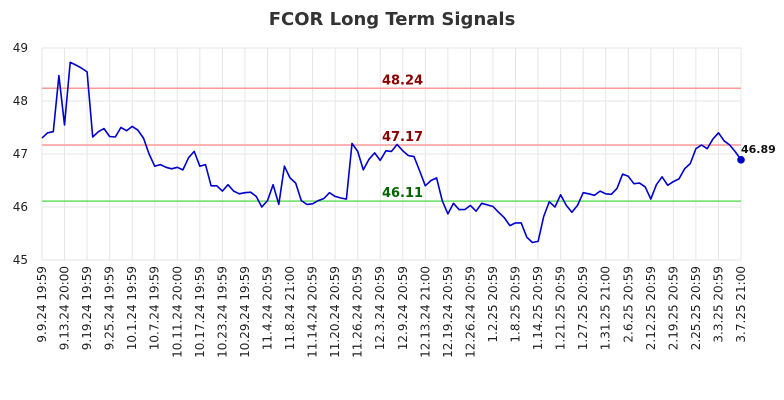 The width and height of the screenshot is (784, 400). Describe the element at coordinates (132, 308) in the screenshot. I see `x-tick-label: 10.1.24 19:59` at that location.